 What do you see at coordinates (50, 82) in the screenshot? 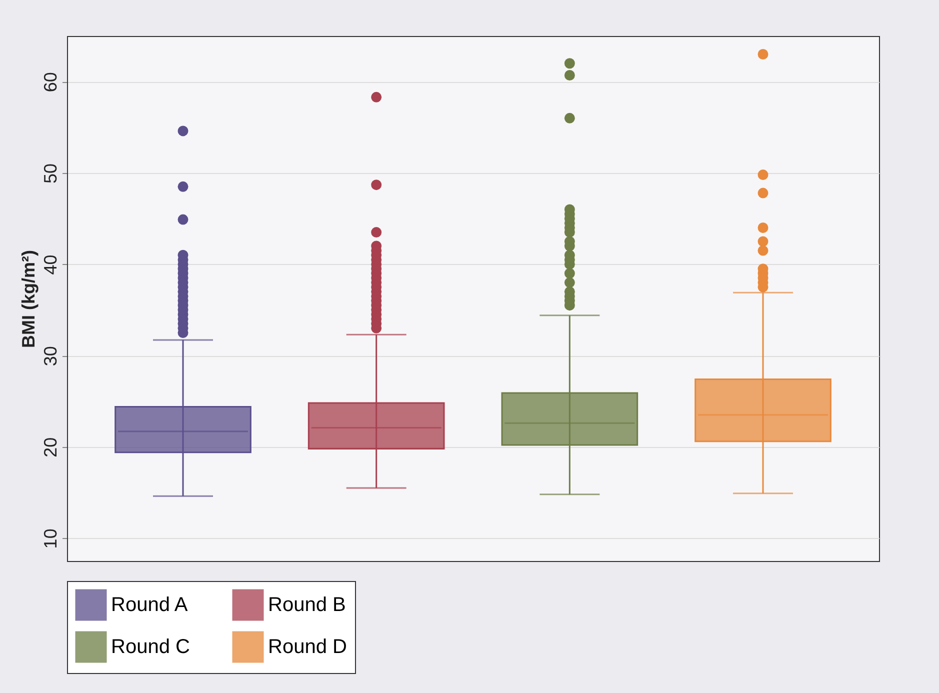
I see `y-tick-label: 60` at bounding box center [50, 82].